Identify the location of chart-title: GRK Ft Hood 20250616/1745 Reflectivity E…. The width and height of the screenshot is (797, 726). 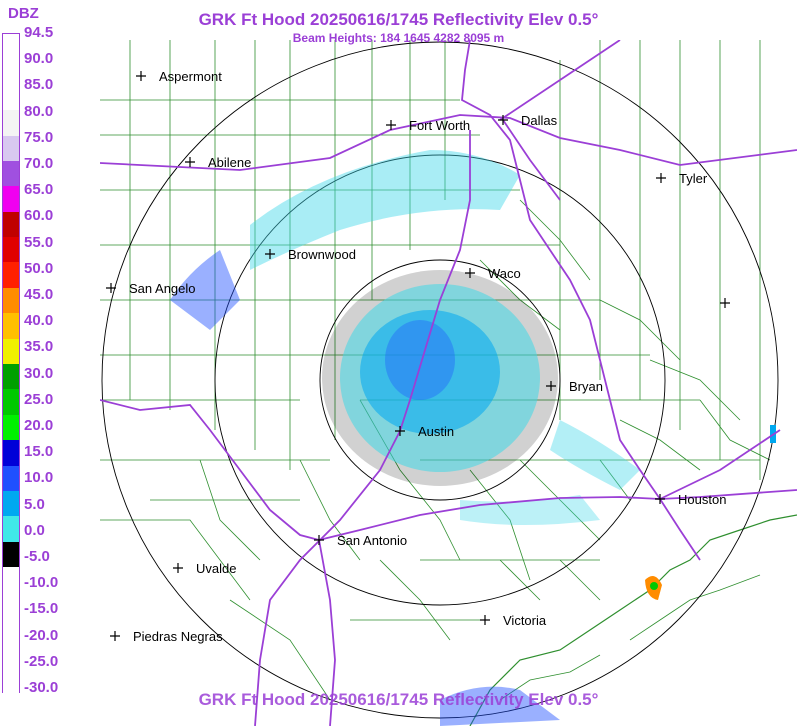
(398, 19).